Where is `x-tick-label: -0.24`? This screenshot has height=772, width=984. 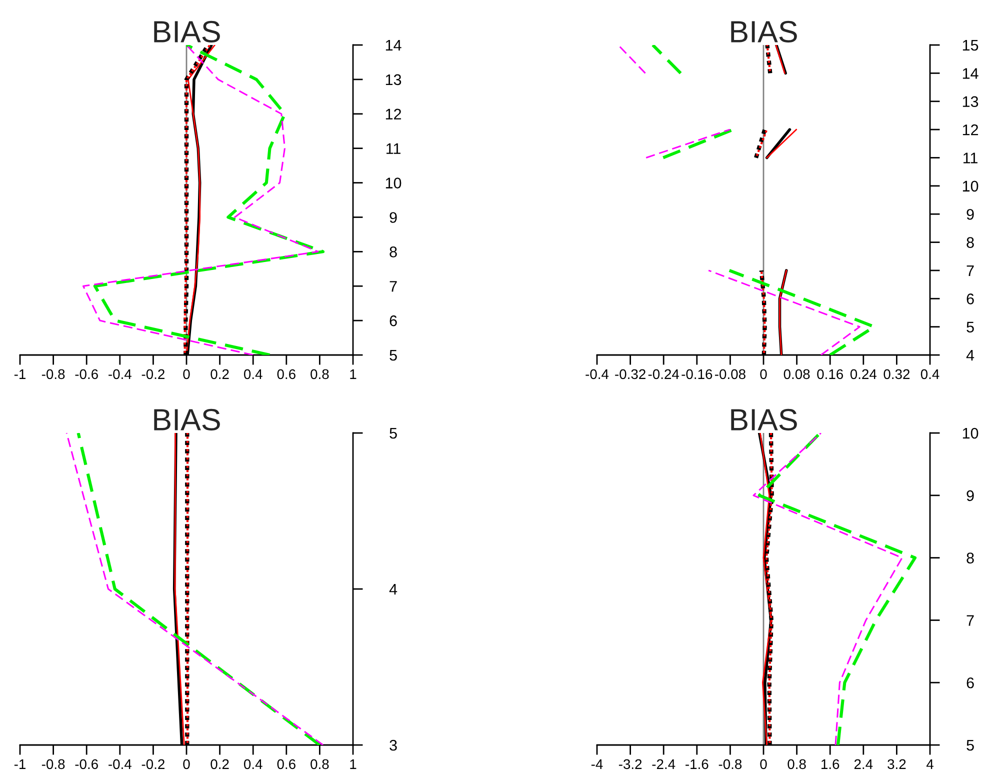
x-tick-label: -0.24 is located at coordinates (664, 374).